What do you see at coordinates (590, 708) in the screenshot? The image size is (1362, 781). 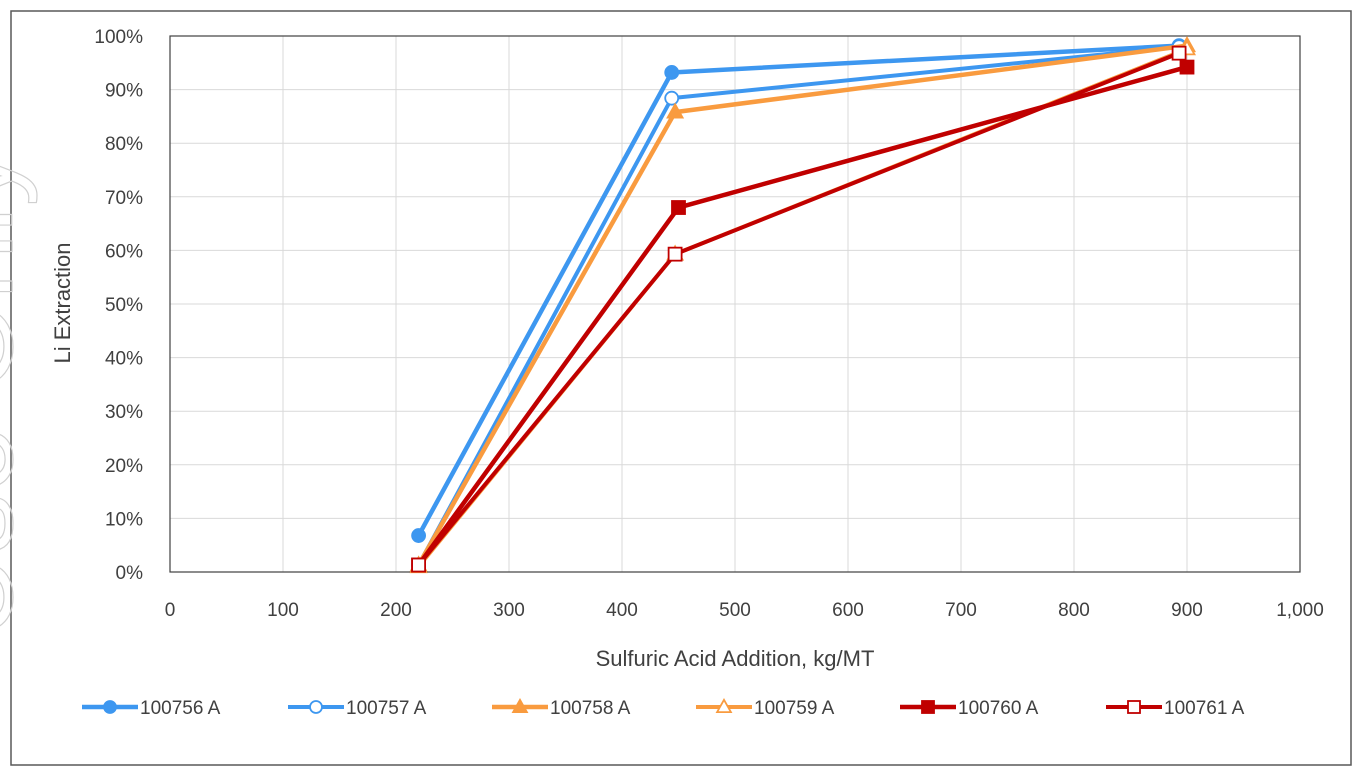 I see `legend-label: 100758 A` at bounding box center [590, 708].